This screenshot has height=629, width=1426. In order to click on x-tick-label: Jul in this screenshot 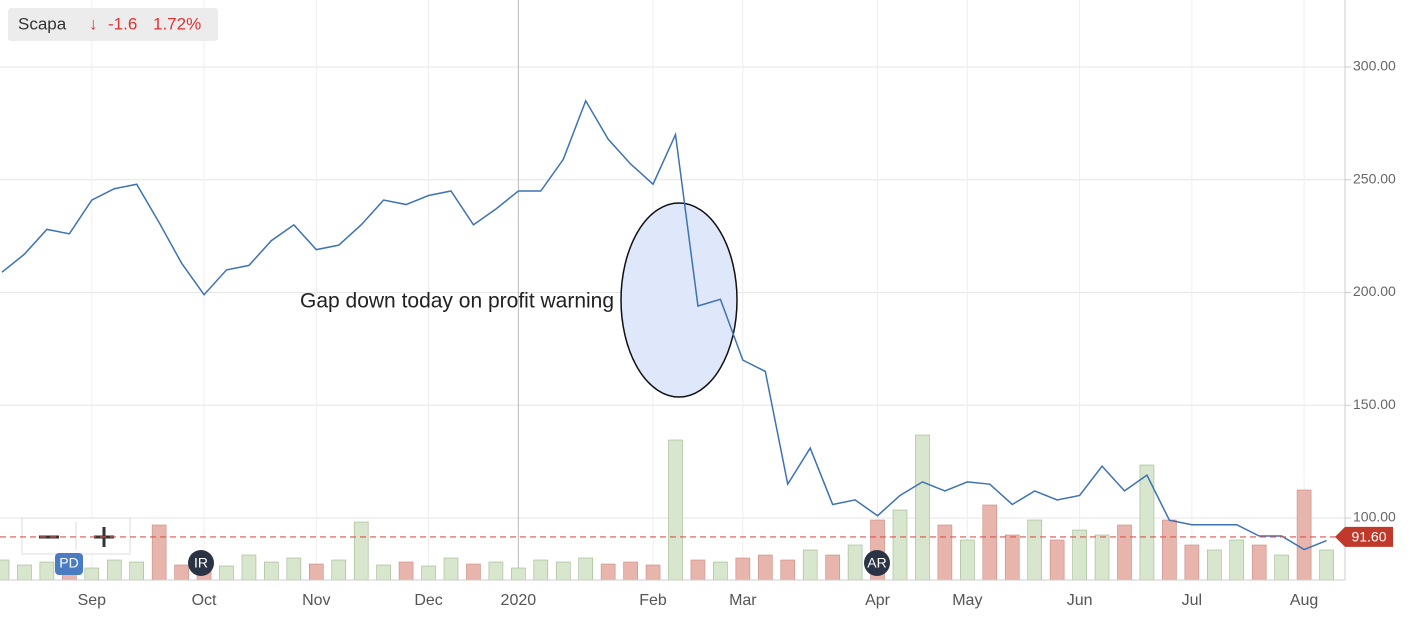, I will do `click(1192, 600)`.